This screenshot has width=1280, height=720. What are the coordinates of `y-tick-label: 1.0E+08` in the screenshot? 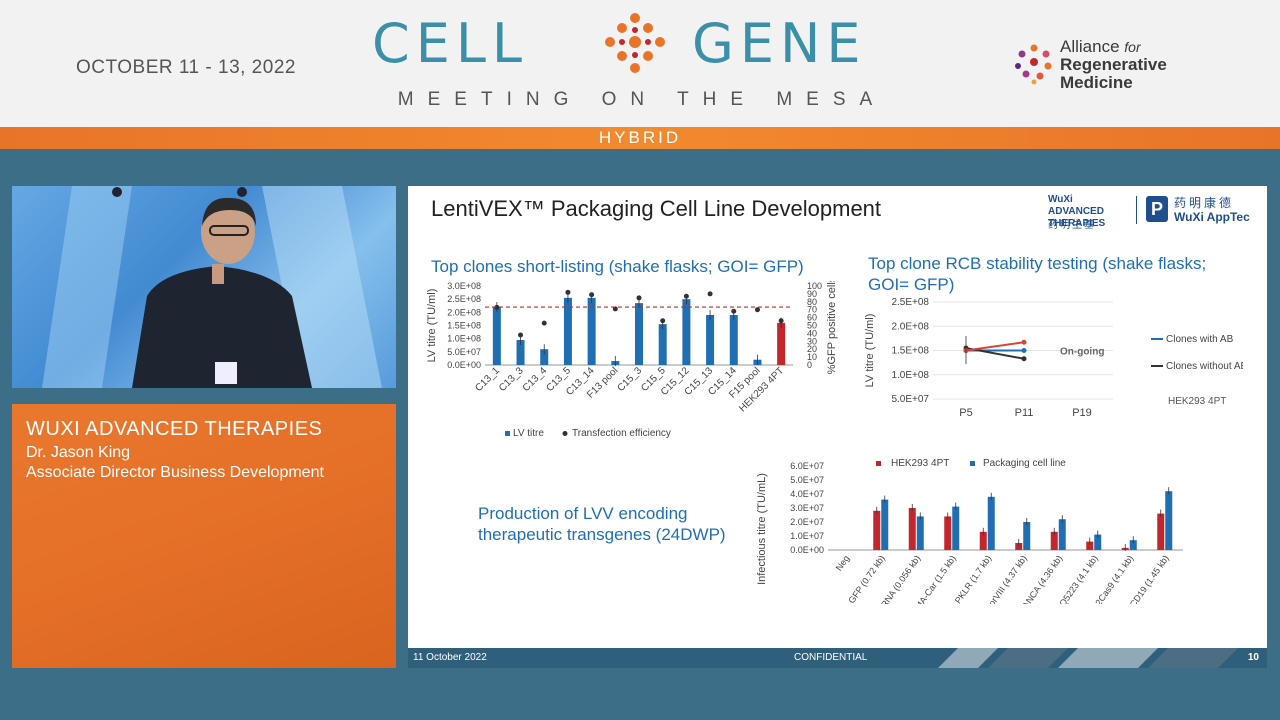 It's located at (910, 375).